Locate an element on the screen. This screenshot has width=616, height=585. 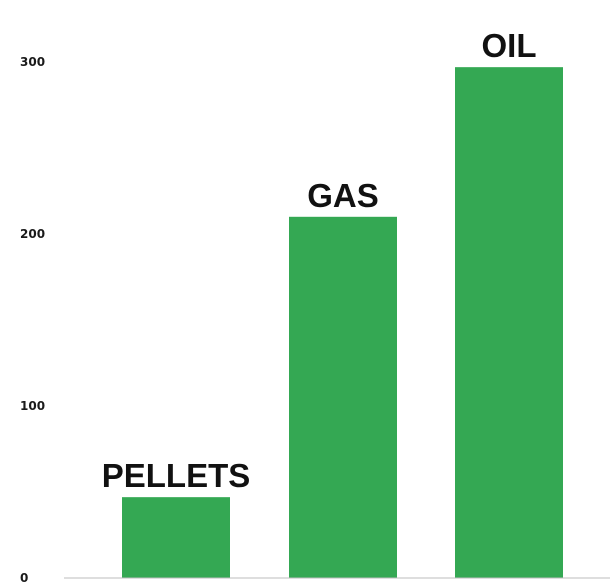
bar-label-pellets: PELLETS is located at coordinates (176, 475).